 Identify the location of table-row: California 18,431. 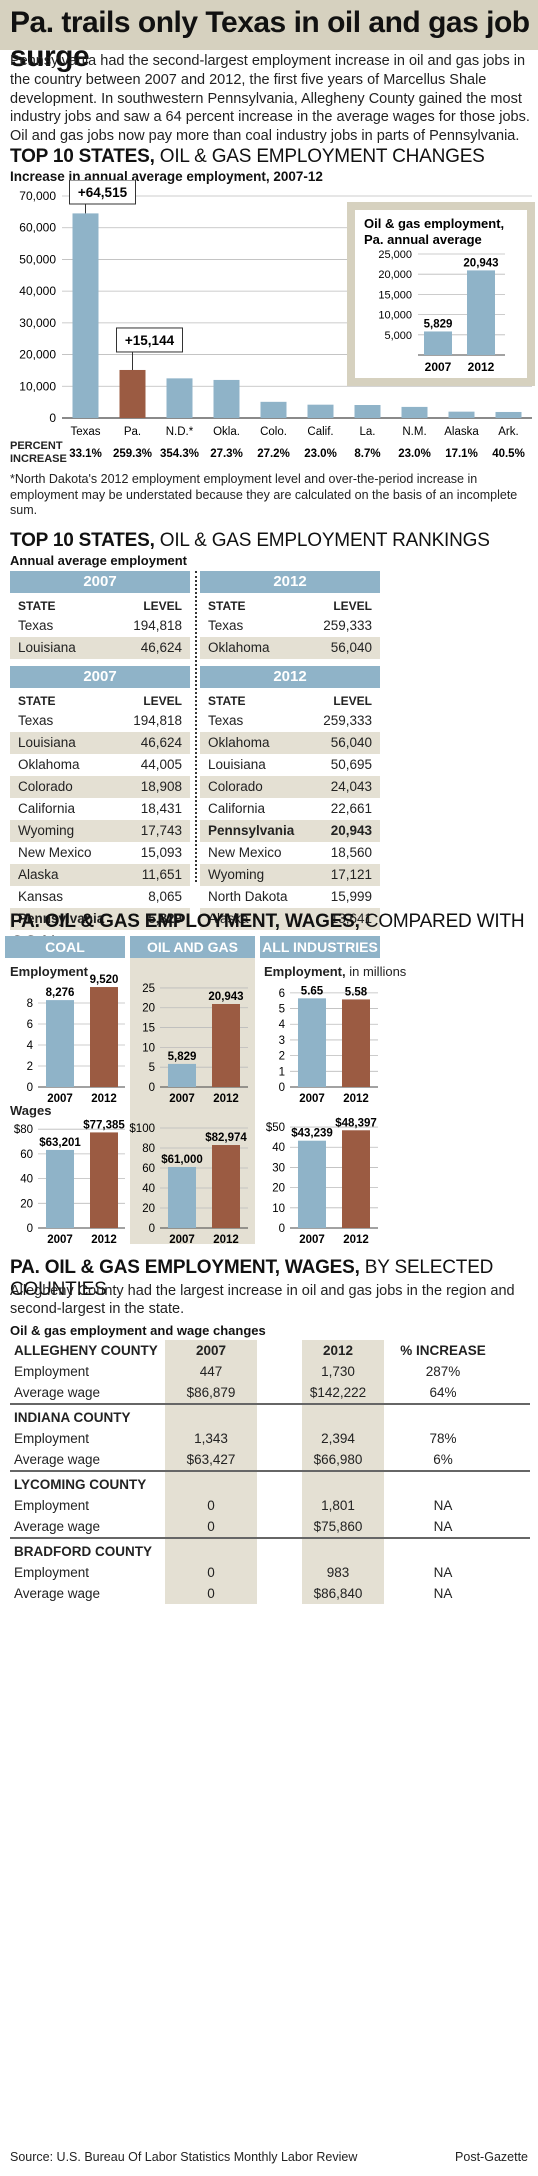
(100, 808).